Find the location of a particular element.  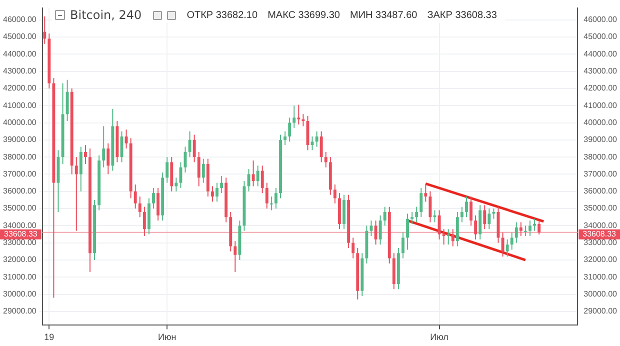

annotation: ЗАКР 33608.33 is located at coordinates (462, 15).